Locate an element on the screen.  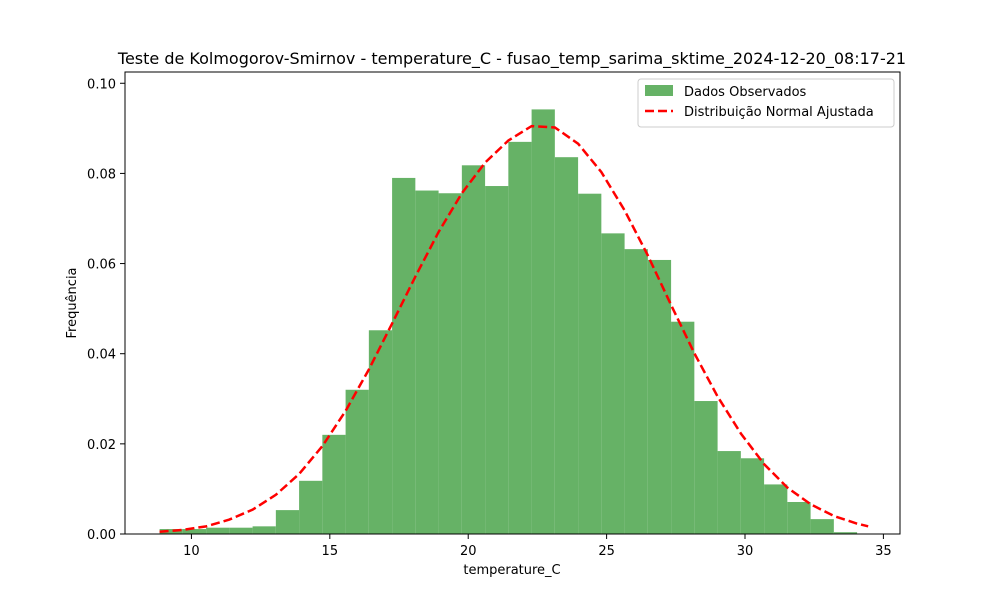
y-tick-label: 0.02 is located at coordinates (101, 445).